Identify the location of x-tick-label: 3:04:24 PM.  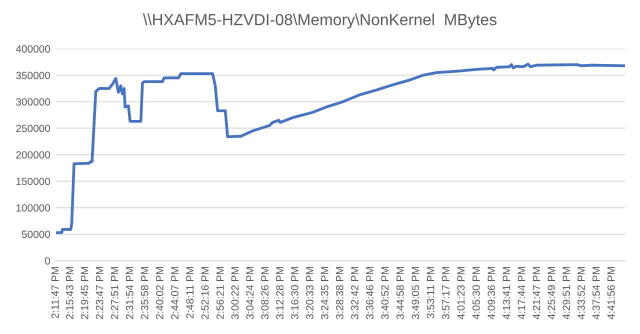
(250, 293).